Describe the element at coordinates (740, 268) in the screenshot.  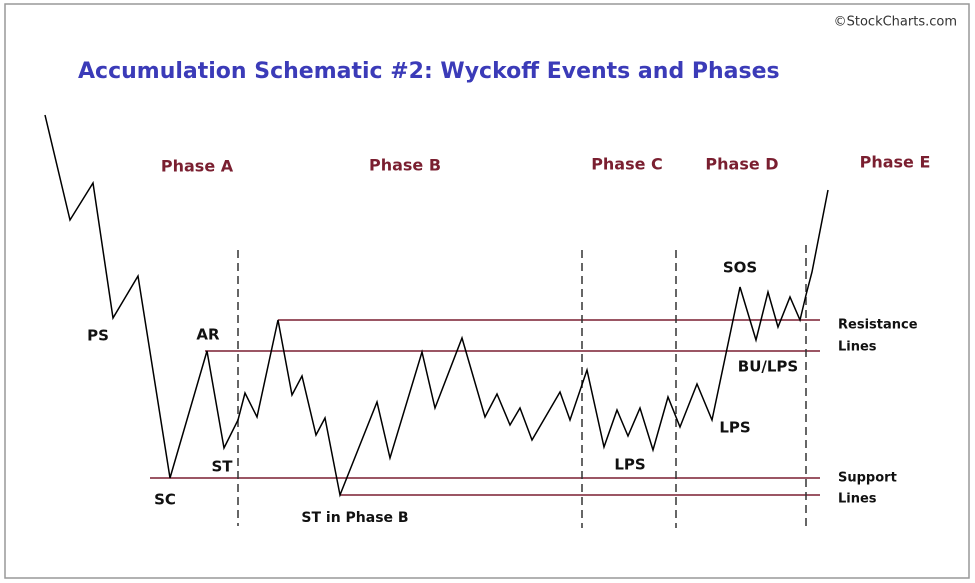
I see `event-label: SOS` at that location.